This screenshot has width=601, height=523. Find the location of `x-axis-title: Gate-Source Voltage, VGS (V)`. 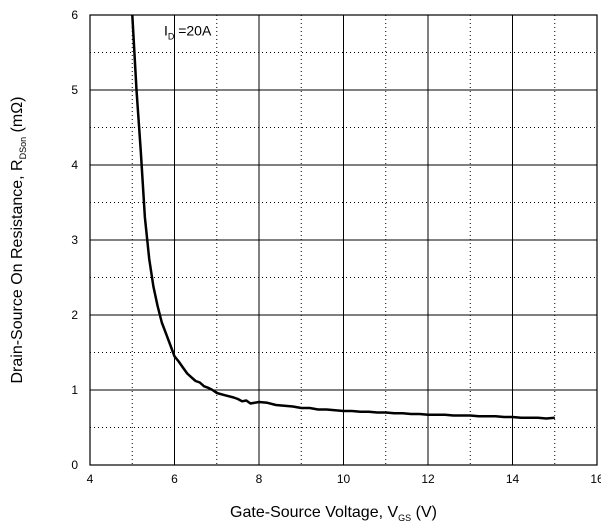

x-axis-title: Gate-Source Voltage, VGS (V) is located at coordinates (333, 513).